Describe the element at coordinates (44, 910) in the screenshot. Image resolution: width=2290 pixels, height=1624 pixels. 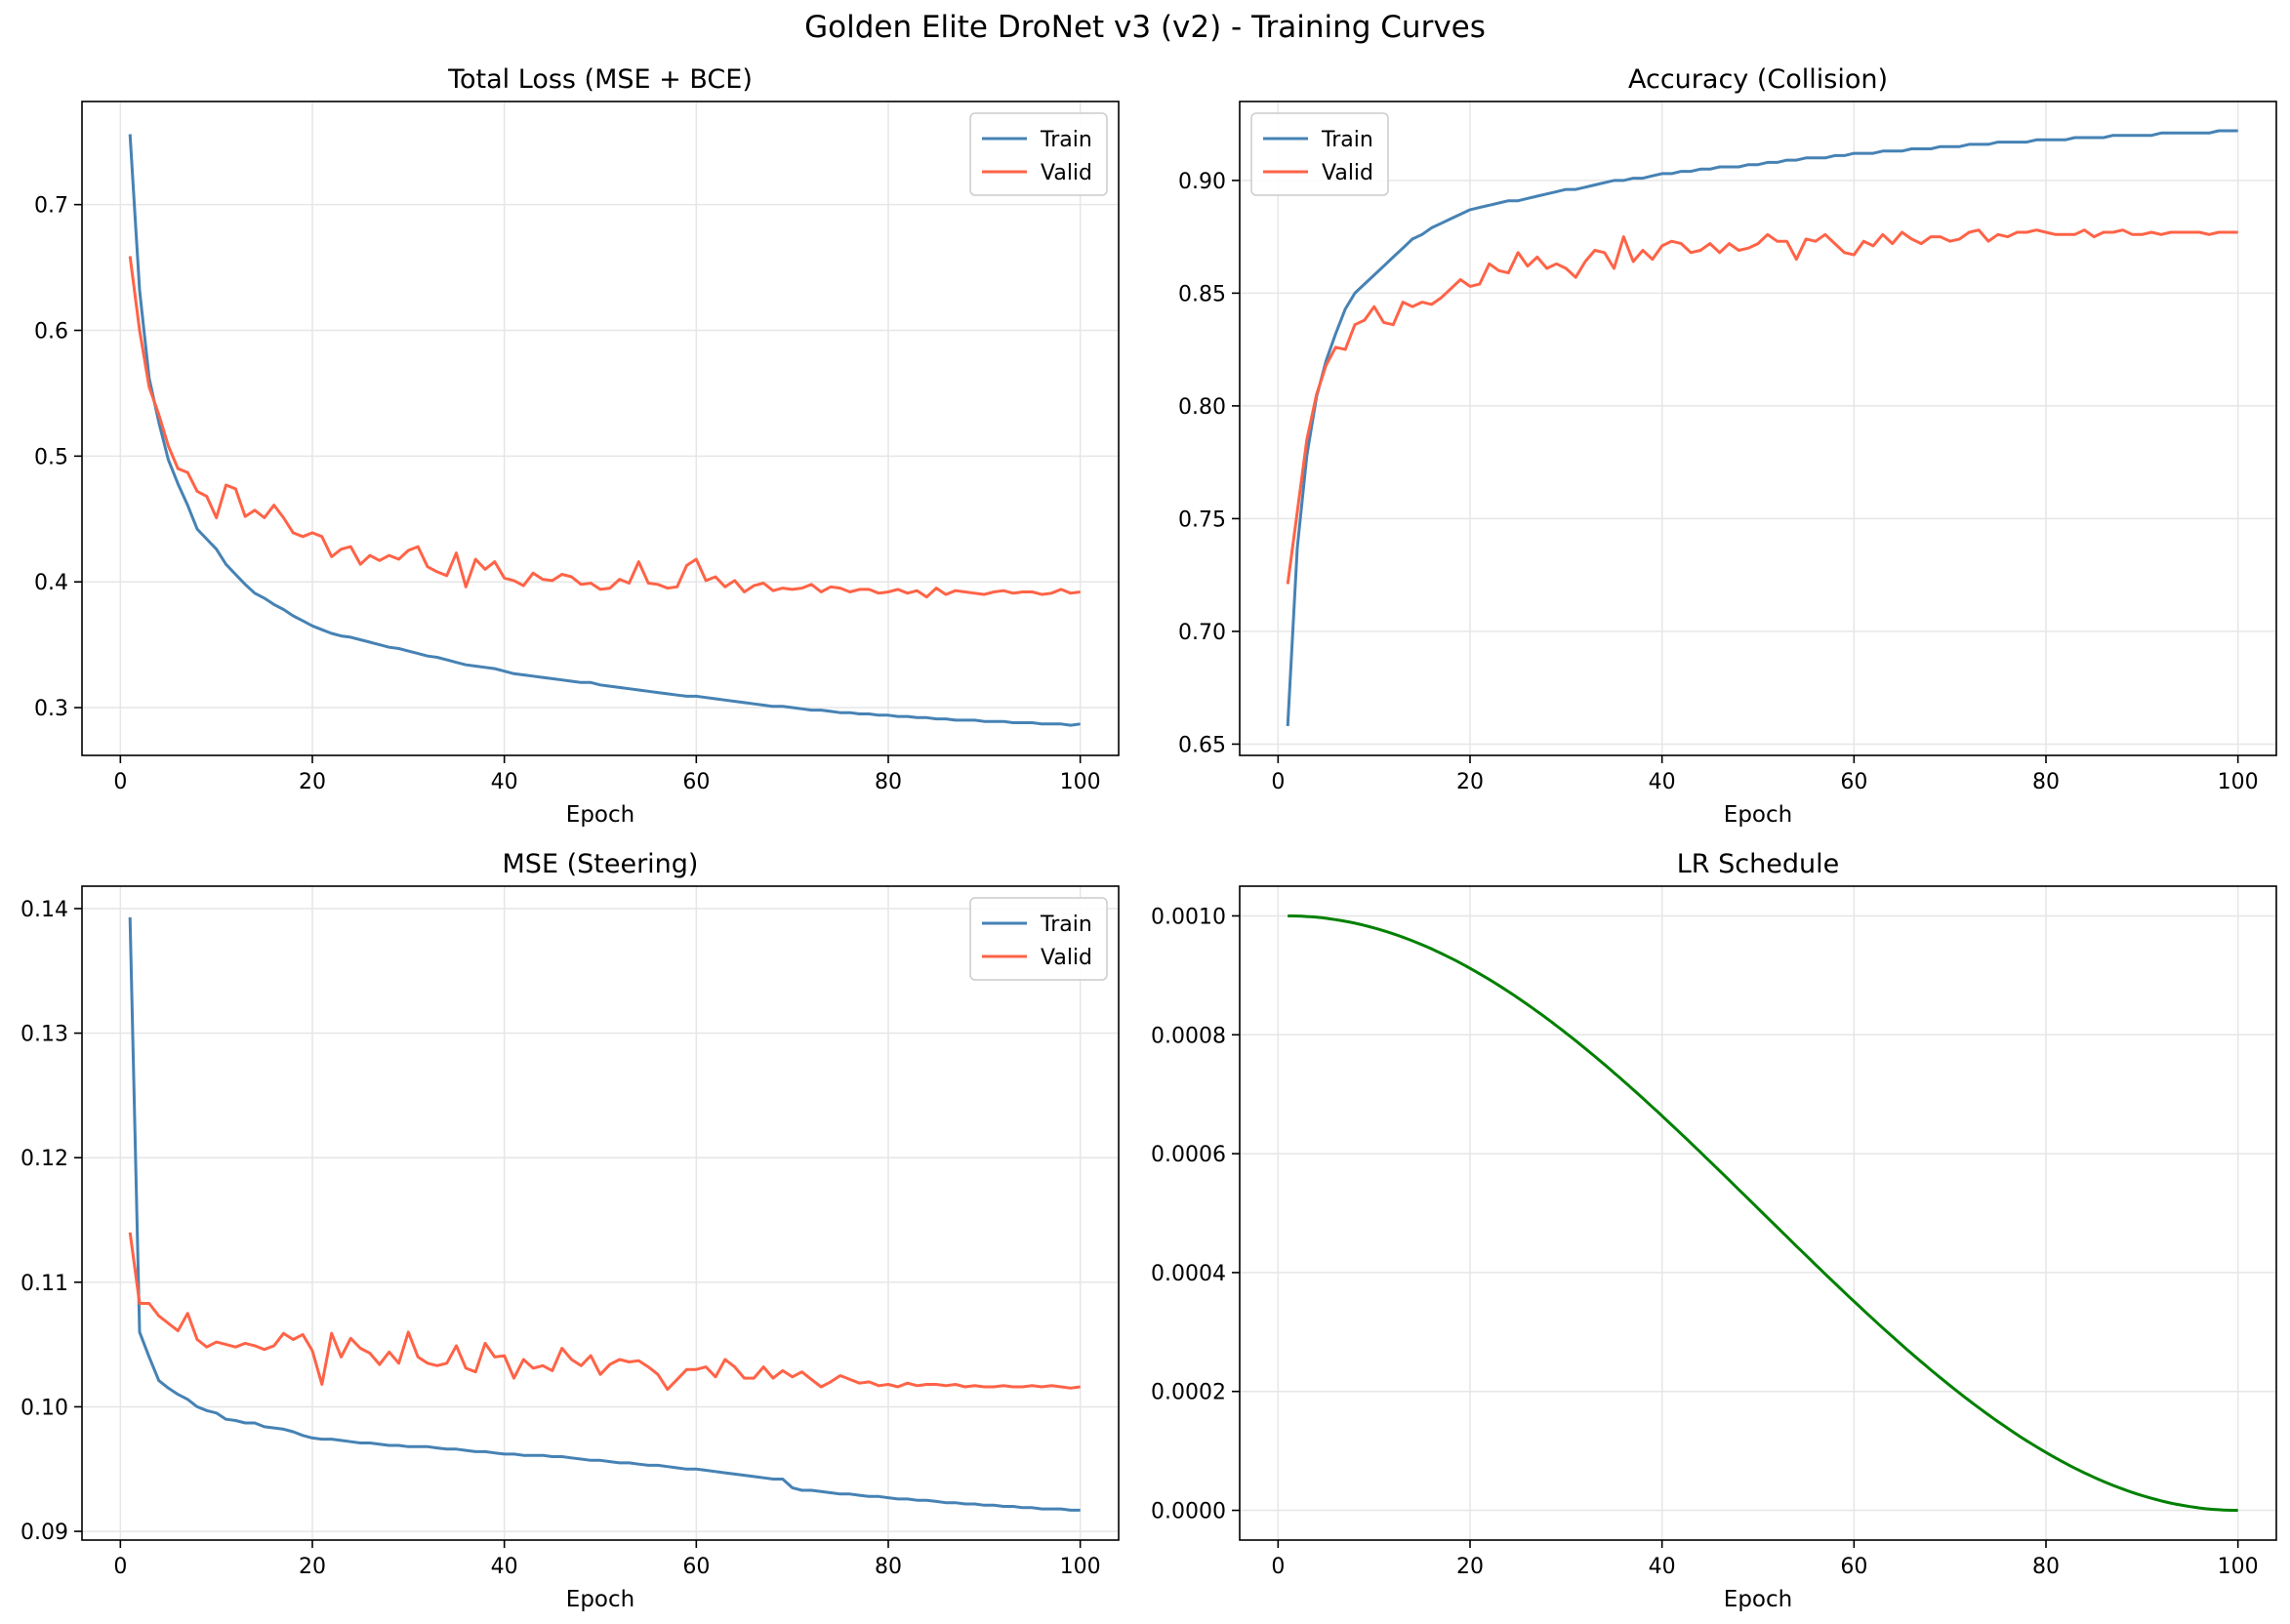
I see `y-tick-label: 0.14` at that location.